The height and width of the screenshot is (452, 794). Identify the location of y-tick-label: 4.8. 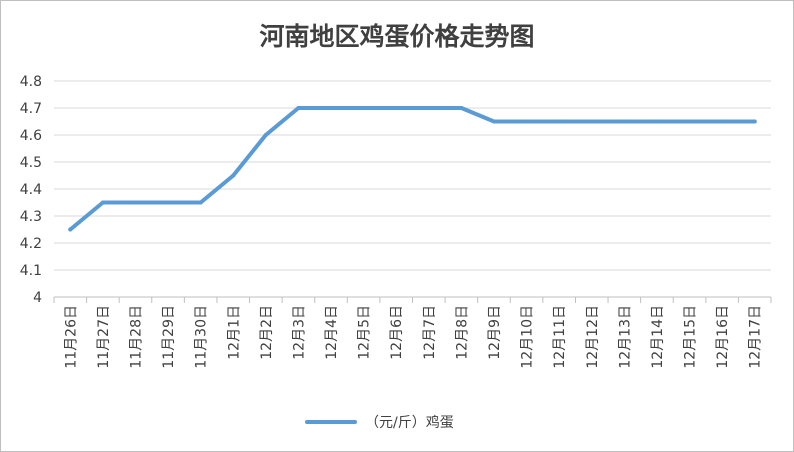
(31, 82).